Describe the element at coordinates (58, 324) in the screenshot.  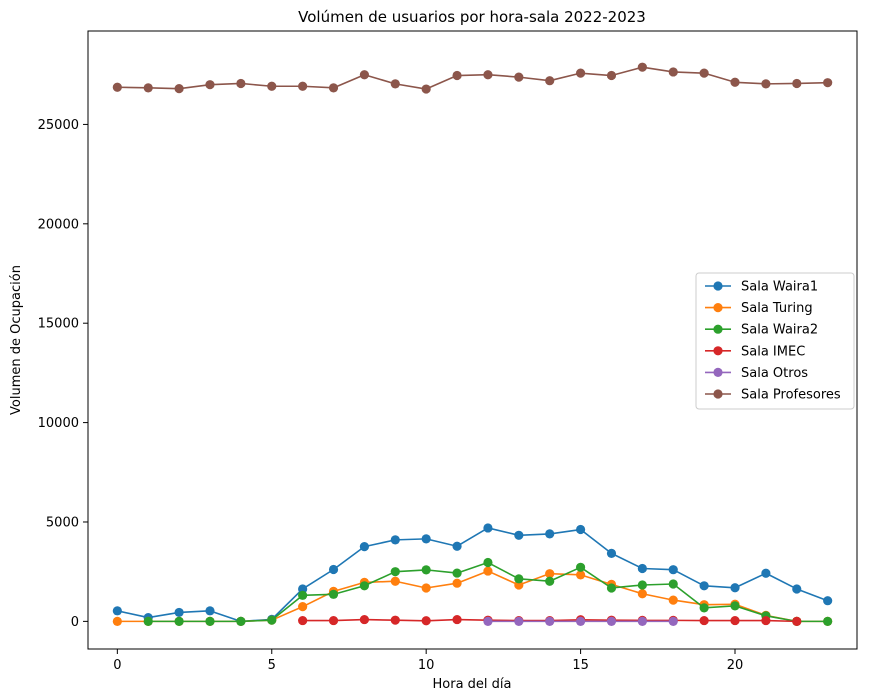
I see `y-tick-label: 15000` at that location.